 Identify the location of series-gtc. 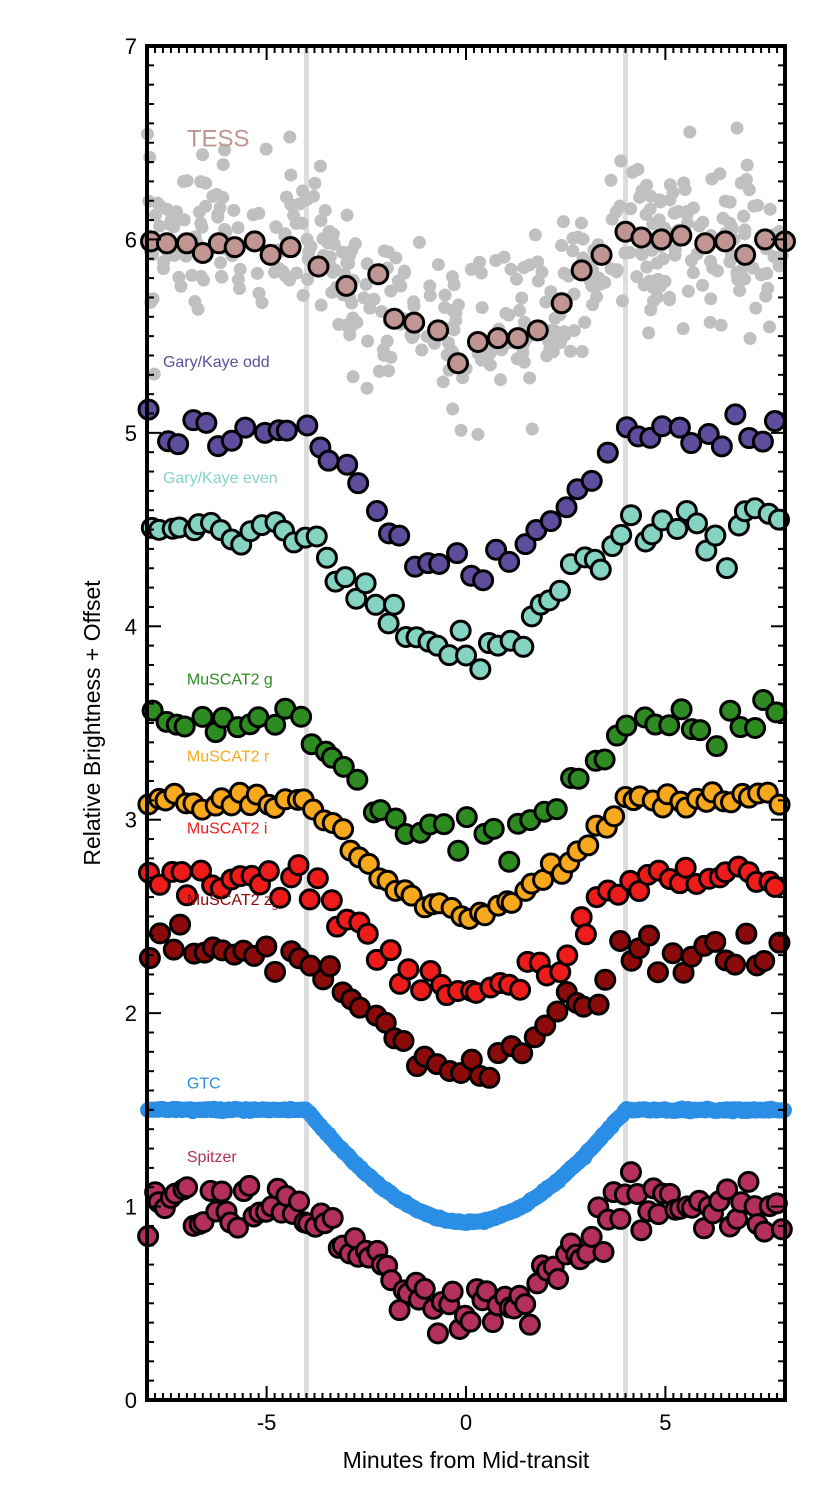
(466, 1165).